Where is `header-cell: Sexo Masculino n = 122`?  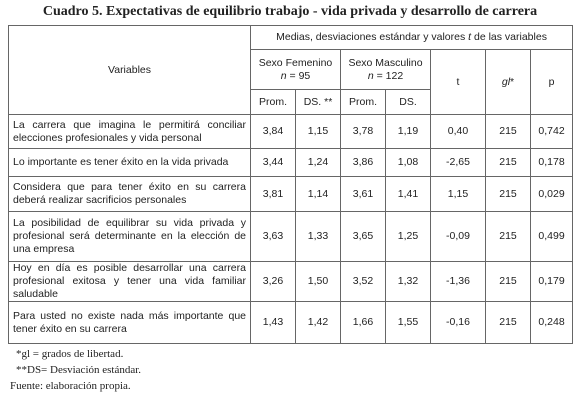 header-cell: Sexo Masculino n = 122 is located at coordinates (385, 69).